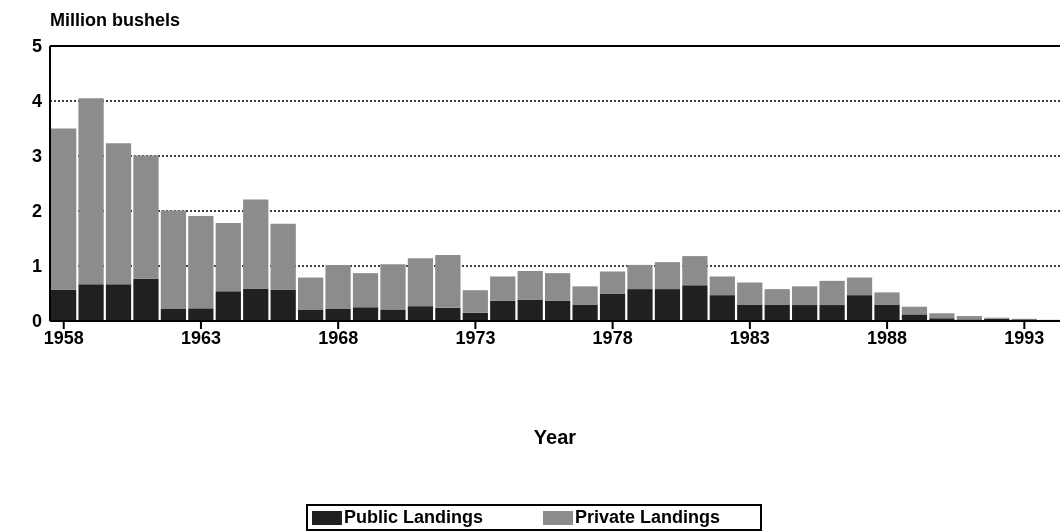 The height and width of the screenshot is (531, 1060). What do you see at coordinates (36, 266) in the screenshot?
I see `y-tick-label: 1` at bounding box center [36, 266].